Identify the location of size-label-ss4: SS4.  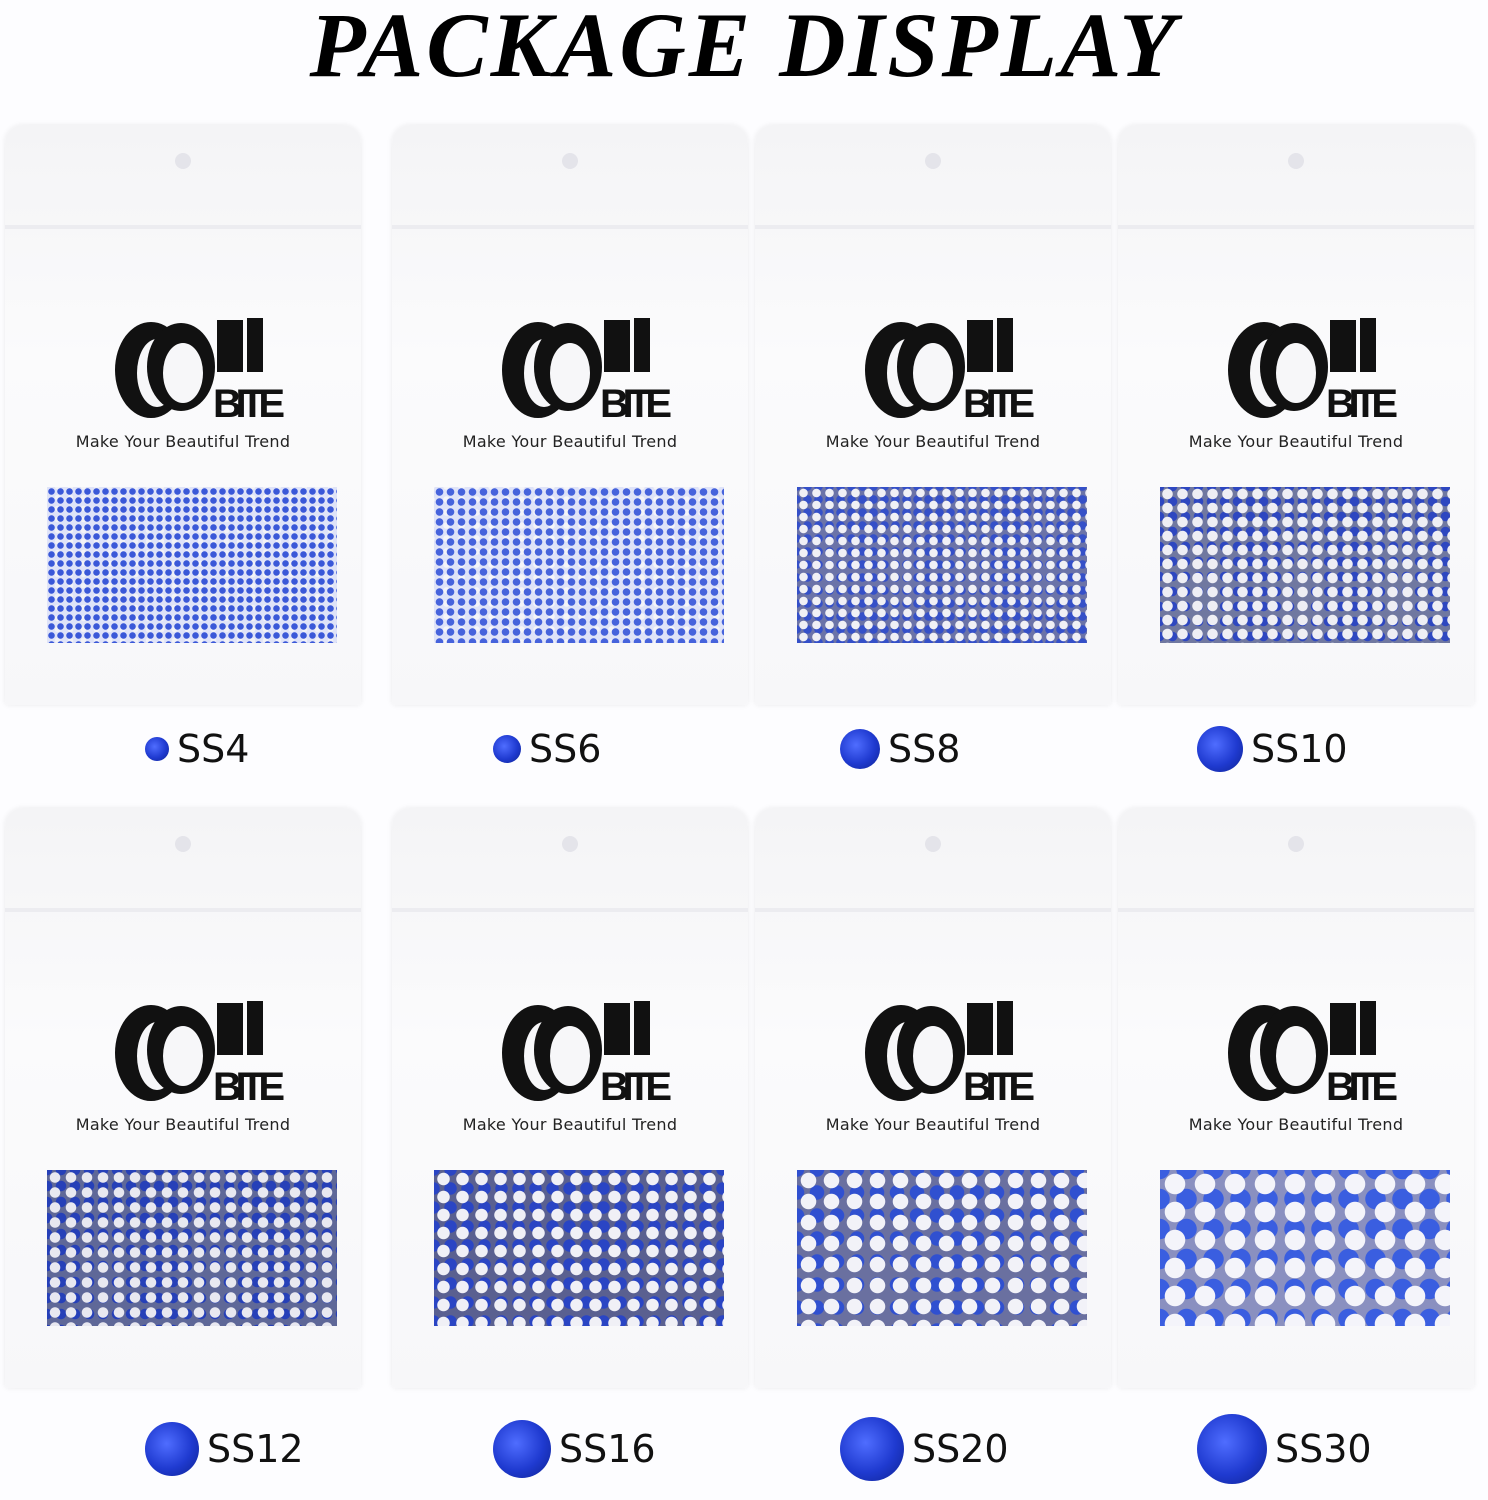
(197, 749).